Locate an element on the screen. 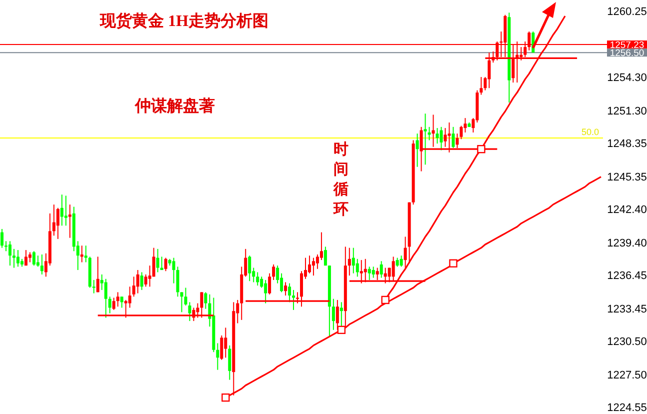 The height and width of the screenshot is (414, 647). note-vertical: 时间循环 is located at coordinates (341, 180).